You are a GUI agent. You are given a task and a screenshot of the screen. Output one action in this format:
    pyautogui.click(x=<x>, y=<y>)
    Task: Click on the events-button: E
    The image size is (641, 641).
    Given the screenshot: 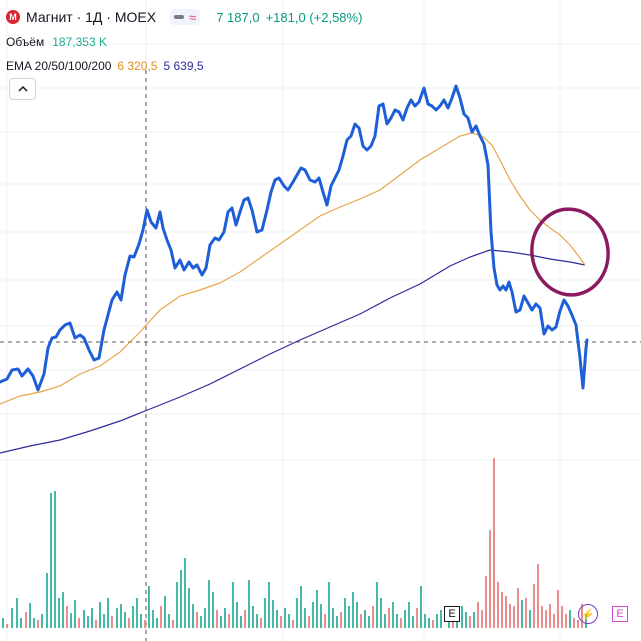 What is the action you would take?
    pyautogui.click(x=452, y=614)
    